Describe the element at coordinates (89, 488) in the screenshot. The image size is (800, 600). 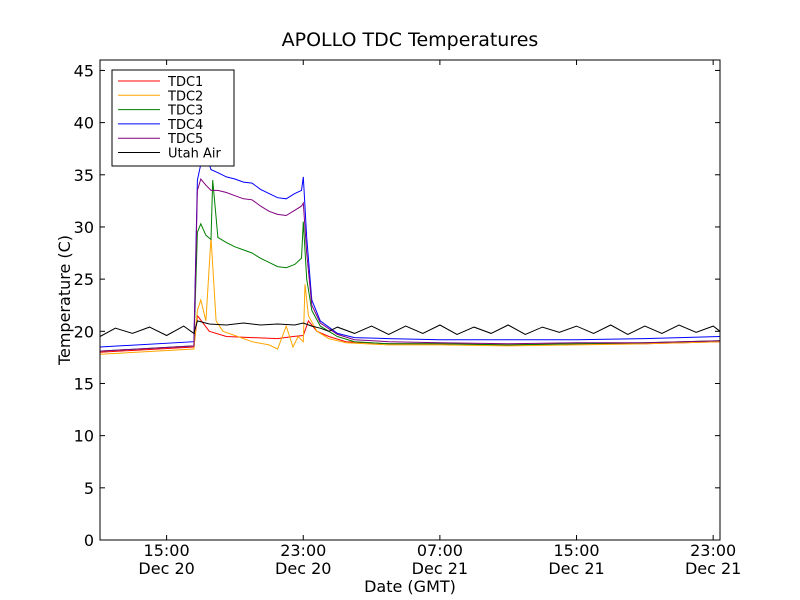
I see `y-tick-label: 5` at that location.